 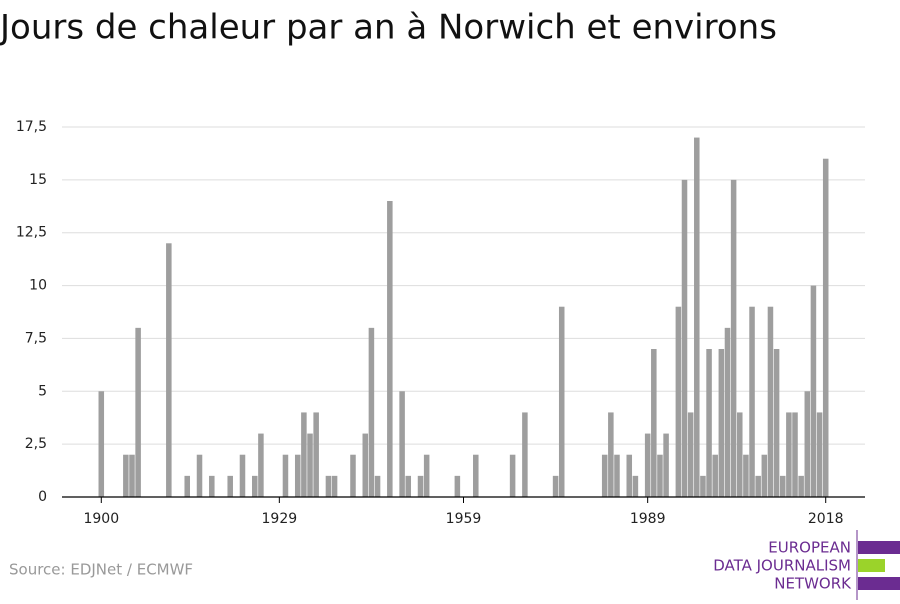 What do you see at coordinates (648, 519) in the screenshot?
I see `x-tick-label: 1989` at bounding box center [648, 519].